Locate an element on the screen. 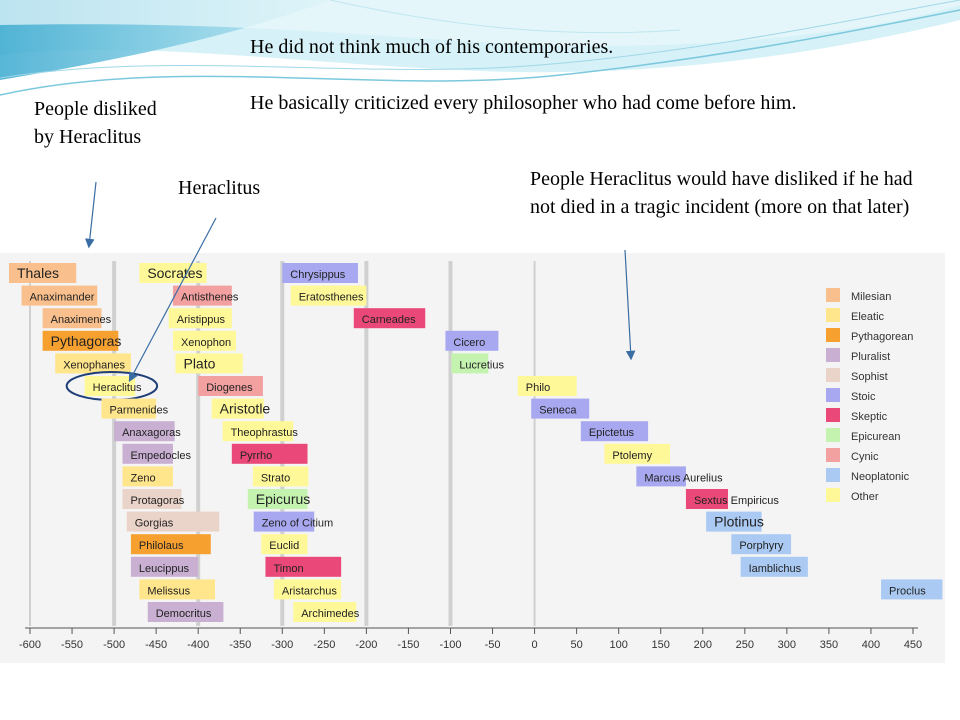 The height and width of the screenshot is (720, 960). bar-cicero is located at coordinates (472, 340).